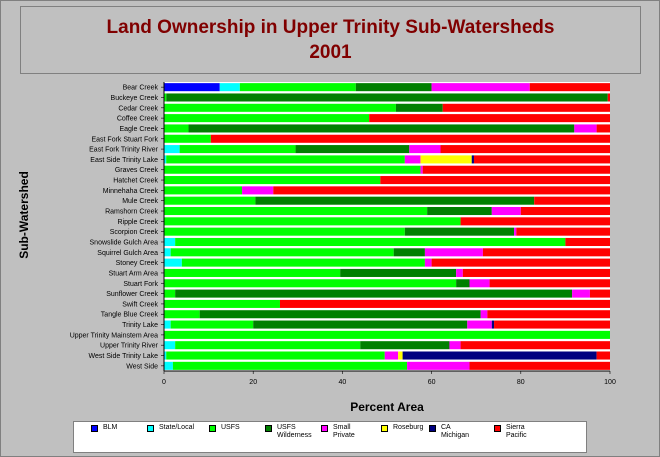 The width and height of the screenshot is (660, 457). What do you see at coordinates (123, 356) in the screenshot?
I see `y-tick-label: West Side Trinity Lake` at bounding box center [123, 356].